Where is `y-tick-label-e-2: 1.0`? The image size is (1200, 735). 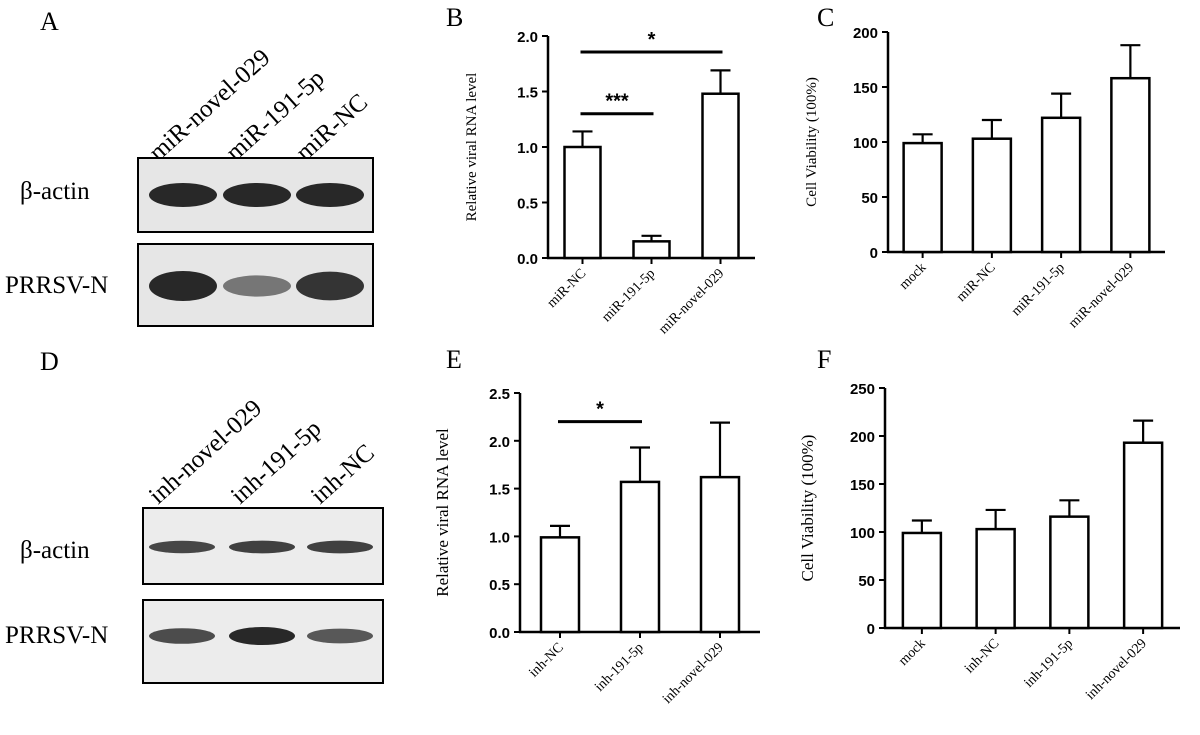
y-tick-label-e-2: 1.0 is located at coordinates (499, 537).